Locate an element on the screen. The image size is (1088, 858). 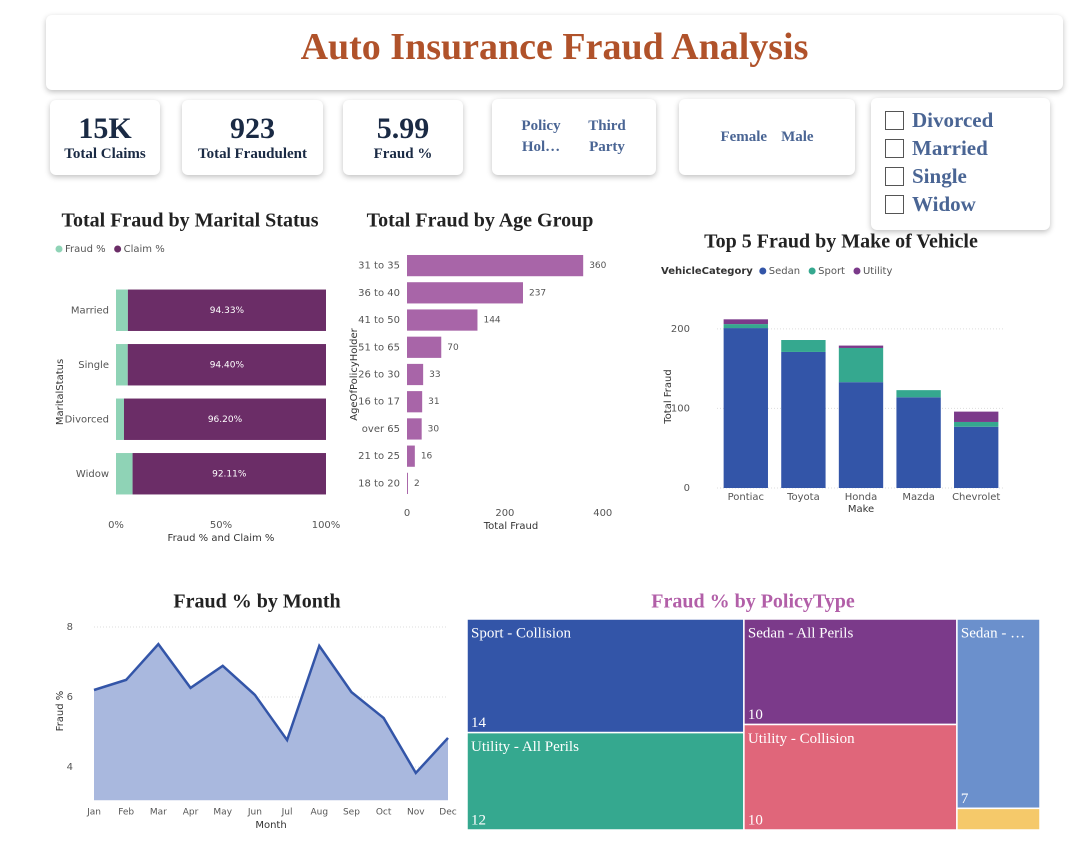
x-tick-label: May is located at coordinates (222, 813).